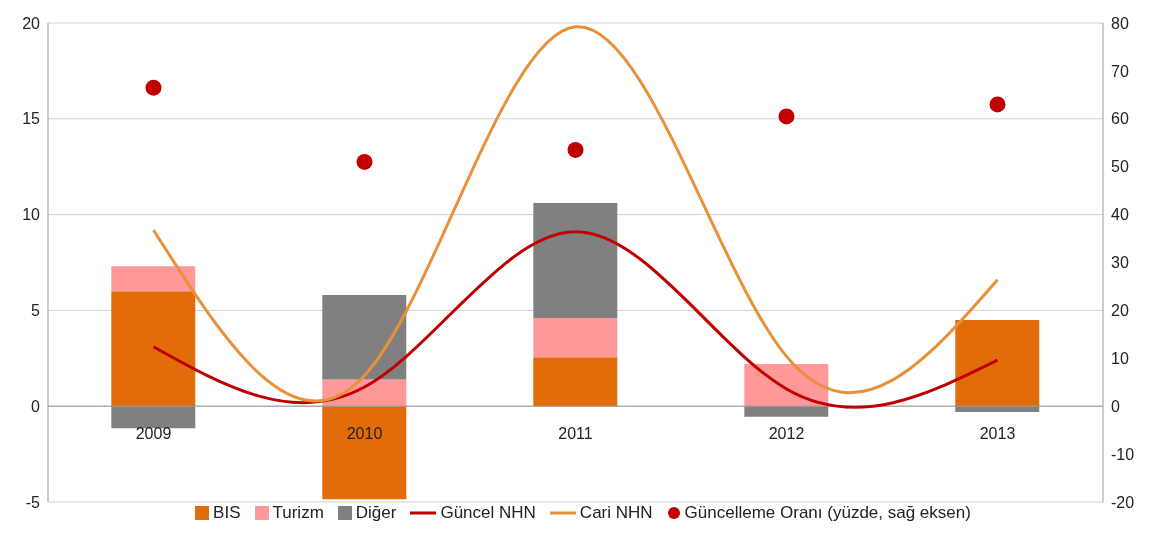 This screenshot has width=1170, height=556. I want to click on y2-tick-label: 80, so click(1120, 23).